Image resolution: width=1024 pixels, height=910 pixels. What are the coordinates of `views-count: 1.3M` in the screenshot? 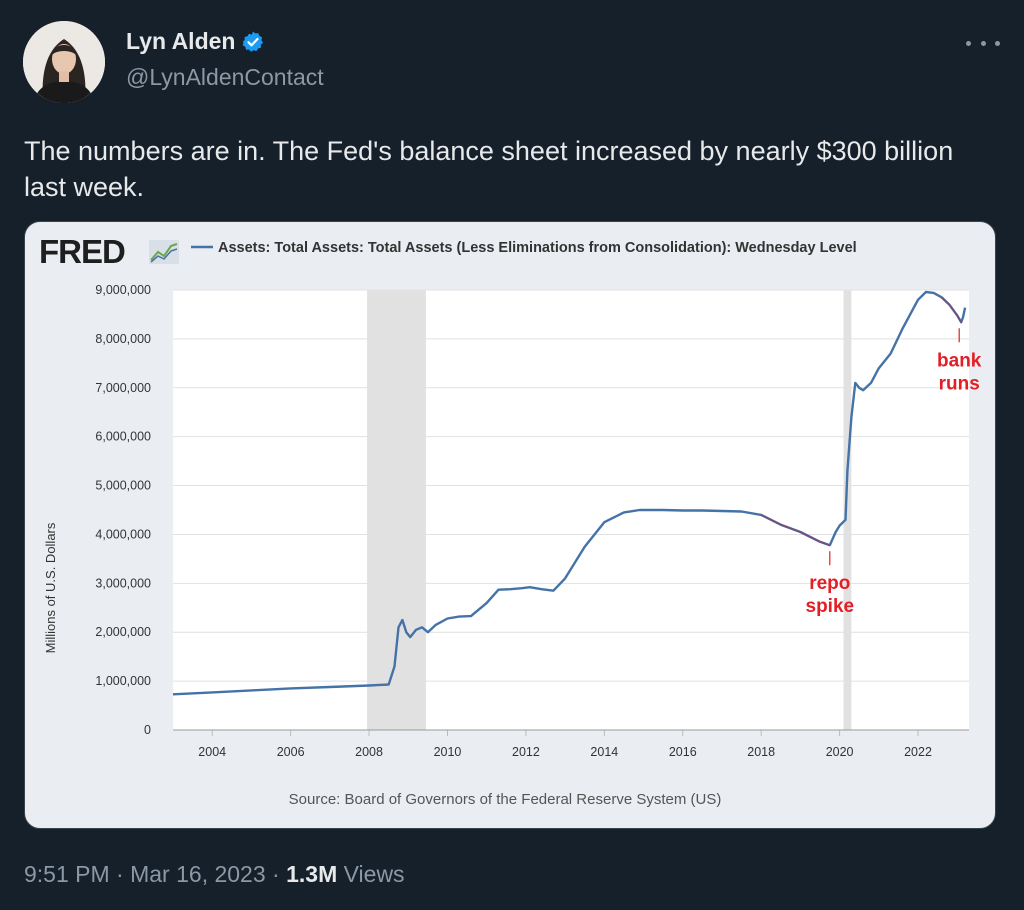 It's located at (312, 874).